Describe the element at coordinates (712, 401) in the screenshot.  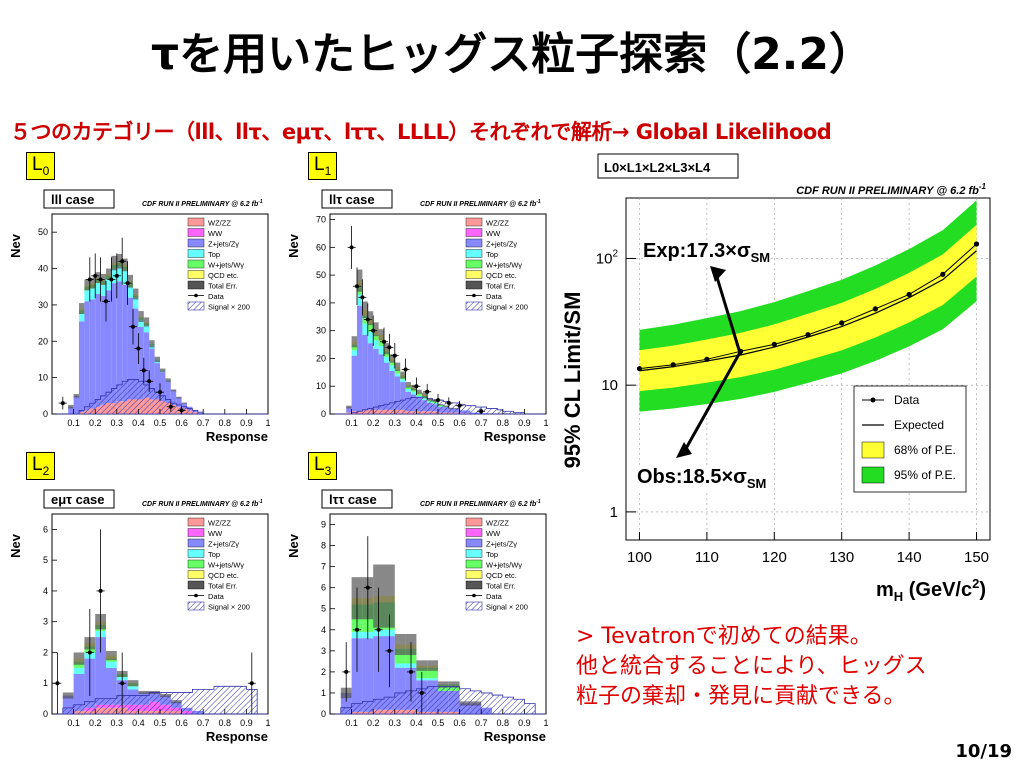
I see `observed-arrow` at that location.